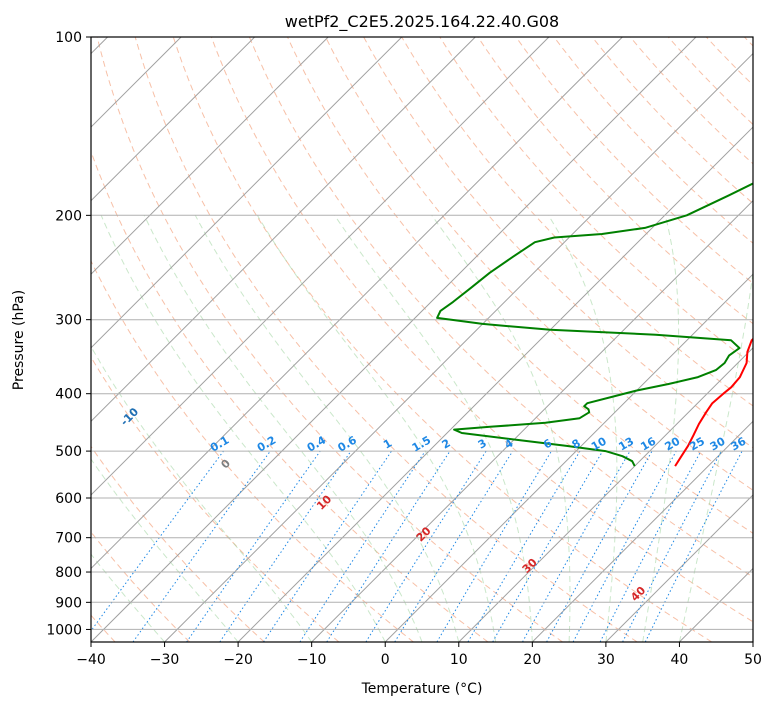  Describe the element at coordinates (422, 22) in the screenshot. I see `chart-title: wetPf2_C2E5.2025.164.22.40.G08` at that location.